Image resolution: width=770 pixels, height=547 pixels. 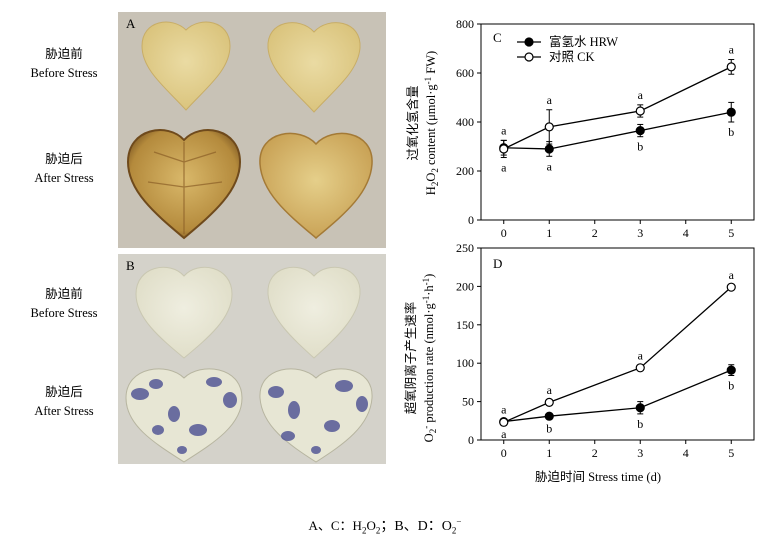 I want to click on panel-a-letter: A, so click(x=131, y=23).